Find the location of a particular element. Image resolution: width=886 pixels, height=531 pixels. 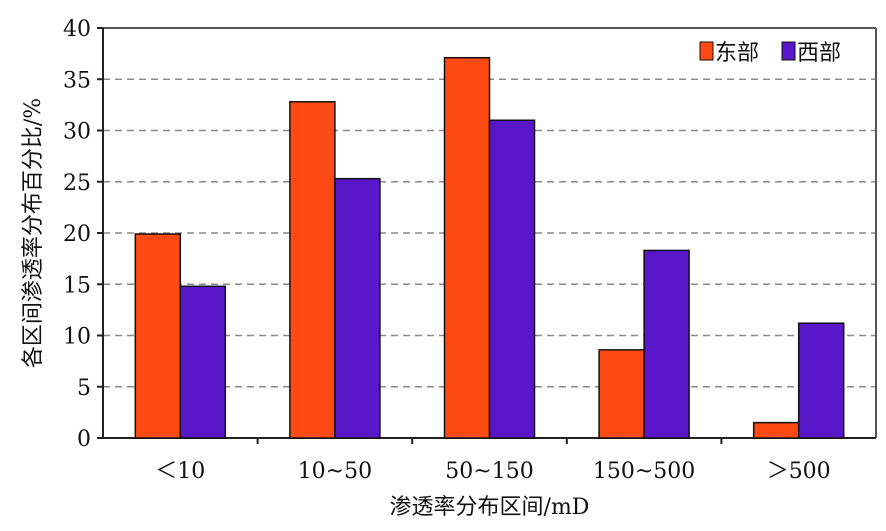

legend: 东部 西部 is located at coordinates (770, 53).